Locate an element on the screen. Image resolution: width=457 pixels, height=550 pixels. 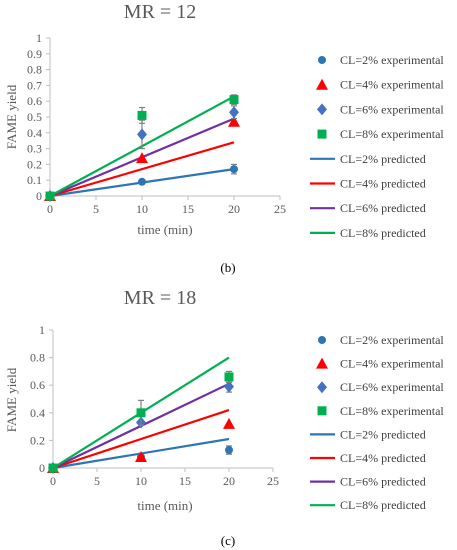
y-tick-label: 0.3 is located at coordinates (34, 149).